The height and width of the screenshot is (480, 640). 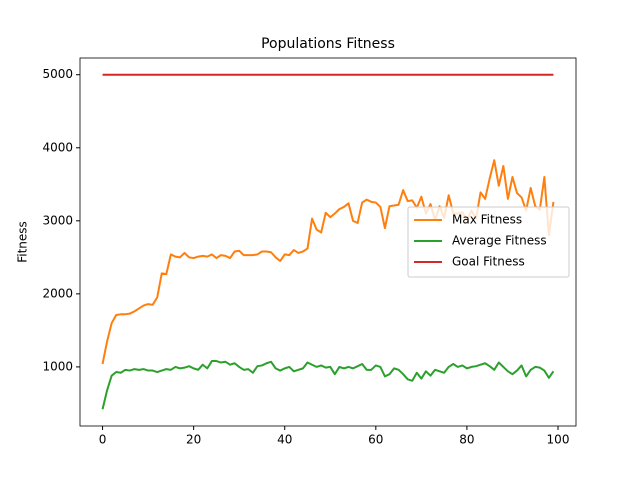 What do you see at coordinates (57, 147) in the screenshot?
I see `y-tick-label: 4000` at bounding box center [57, 147].